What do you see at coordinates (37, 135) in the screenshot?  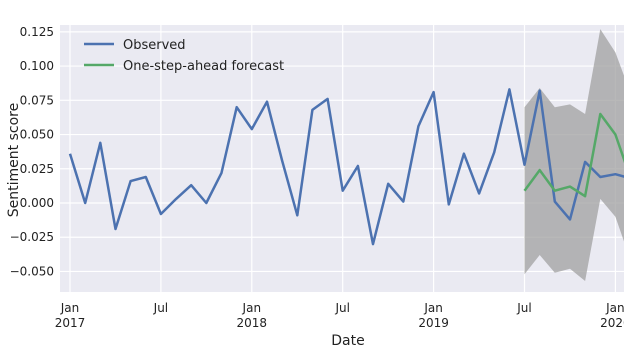 I see `y-tick-label: 0.050` at bounding box center [37, 135].